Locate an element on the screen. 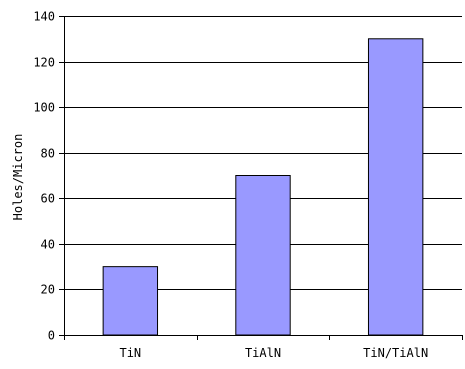  x-tick-label: TiN is located at coordinates (130, 353).